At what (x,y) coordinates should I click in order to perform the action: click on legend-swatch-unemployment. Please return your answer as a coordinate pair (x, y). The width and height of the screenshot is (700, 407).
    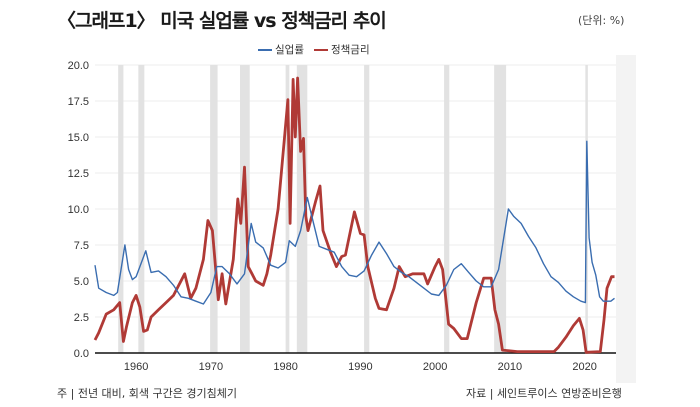
    Looking at the image, I should click on (265, 49).